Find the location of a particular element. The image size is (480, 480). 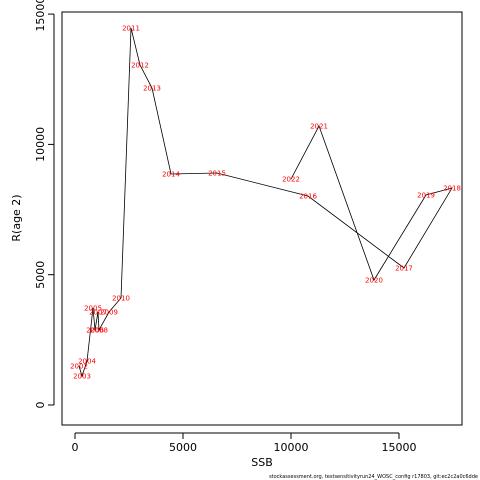

point-label: 2003 is located at coordinates (82, 377).